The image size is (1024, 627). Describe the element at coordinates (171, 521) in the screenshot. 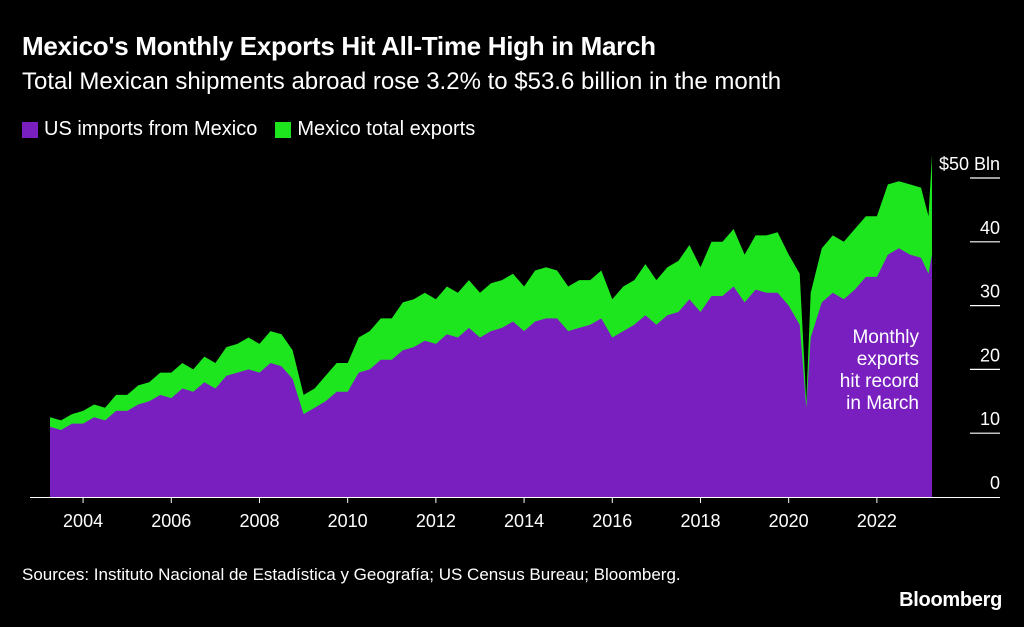

I see `x-tick-label-2006: 2006` at that location.